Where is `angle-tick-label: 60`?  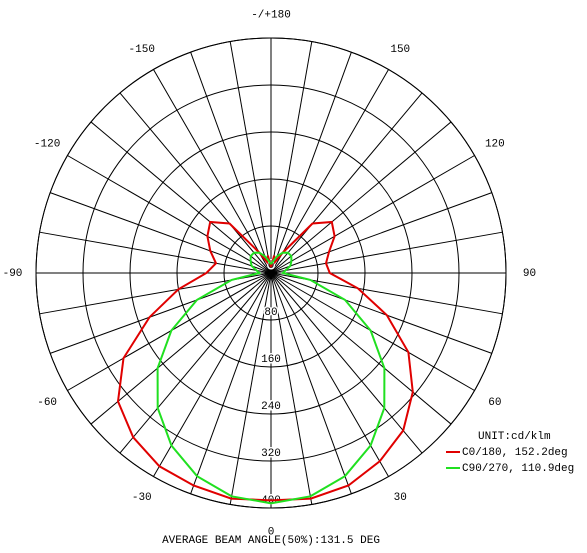
angle-tick-label: 60 is located at coordinates (494, 403).